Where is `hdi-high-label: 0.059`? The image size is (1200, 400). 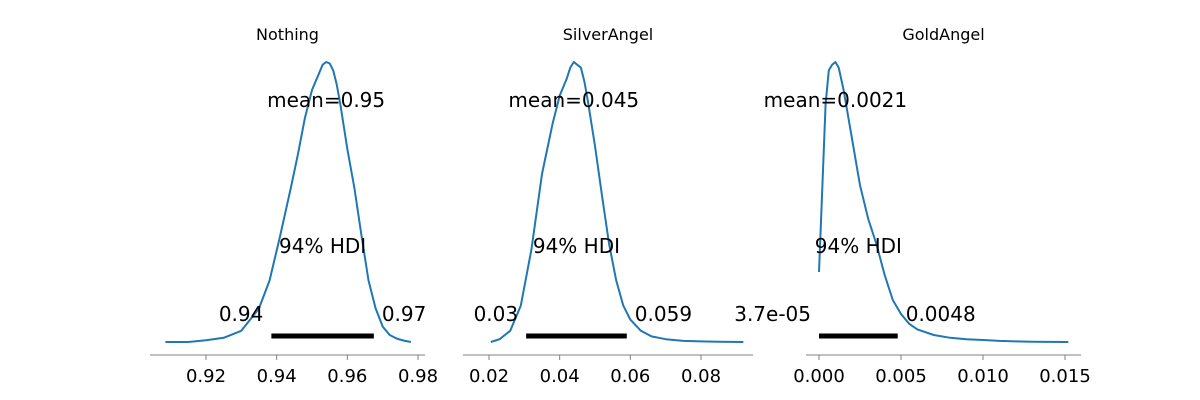 hdi-high-label: 0.059 is located at coordinates (663, 314).